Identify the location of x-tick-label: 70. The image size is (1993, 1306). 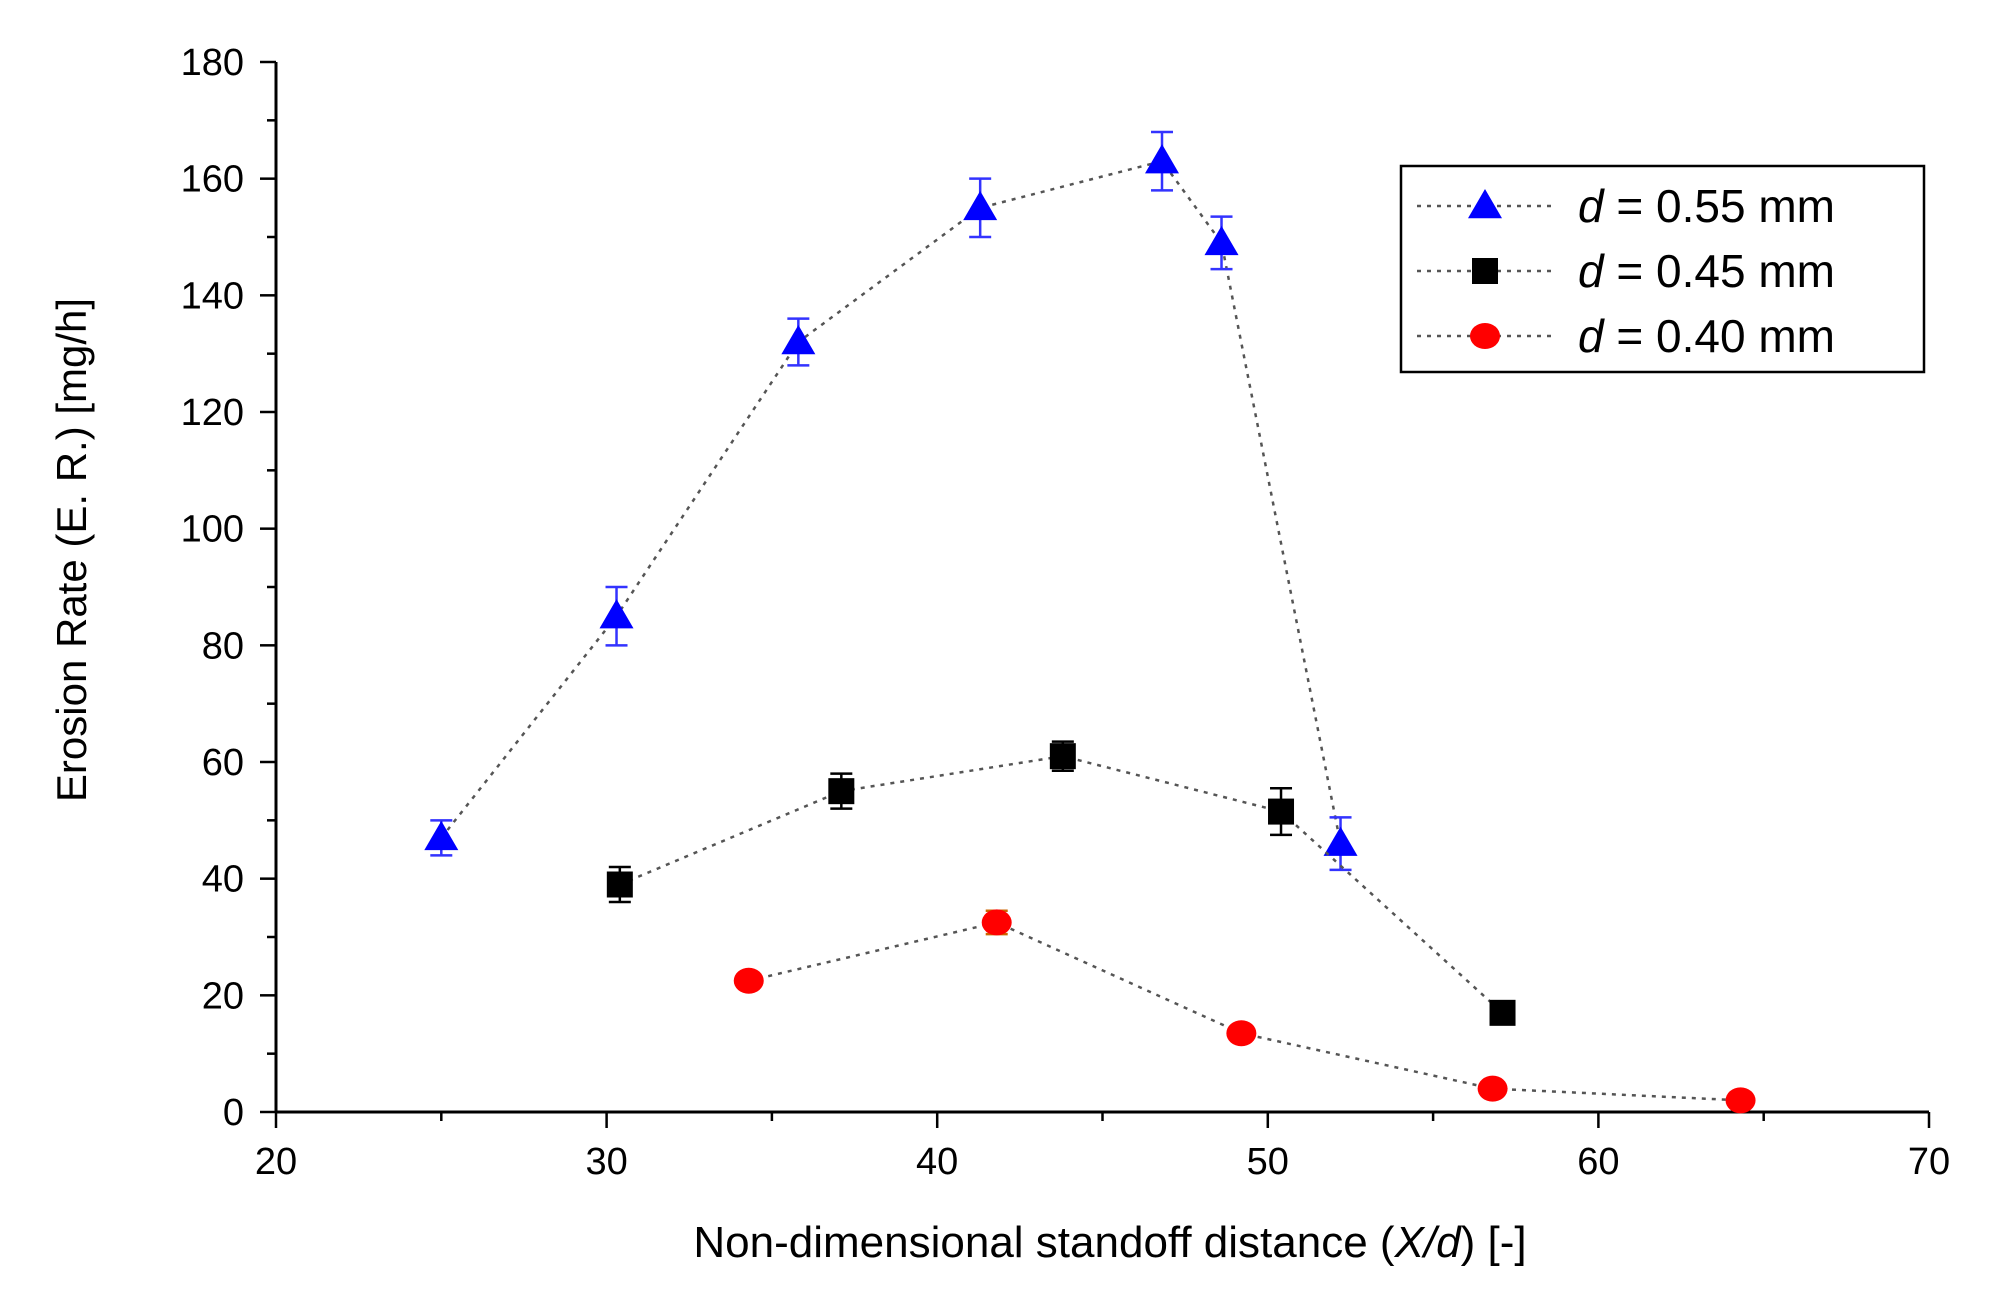
(1929, 1162).